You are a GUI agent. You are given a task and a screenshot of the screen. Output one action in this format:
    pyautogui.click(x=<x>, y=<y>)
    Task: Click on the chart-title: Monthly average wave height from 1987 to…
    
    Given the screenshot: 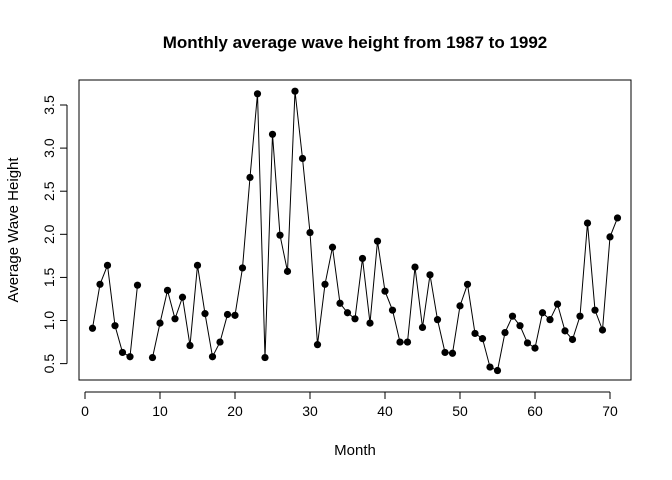 What is the action you would take?
    pyautogui.click(x=355, y=42)
    